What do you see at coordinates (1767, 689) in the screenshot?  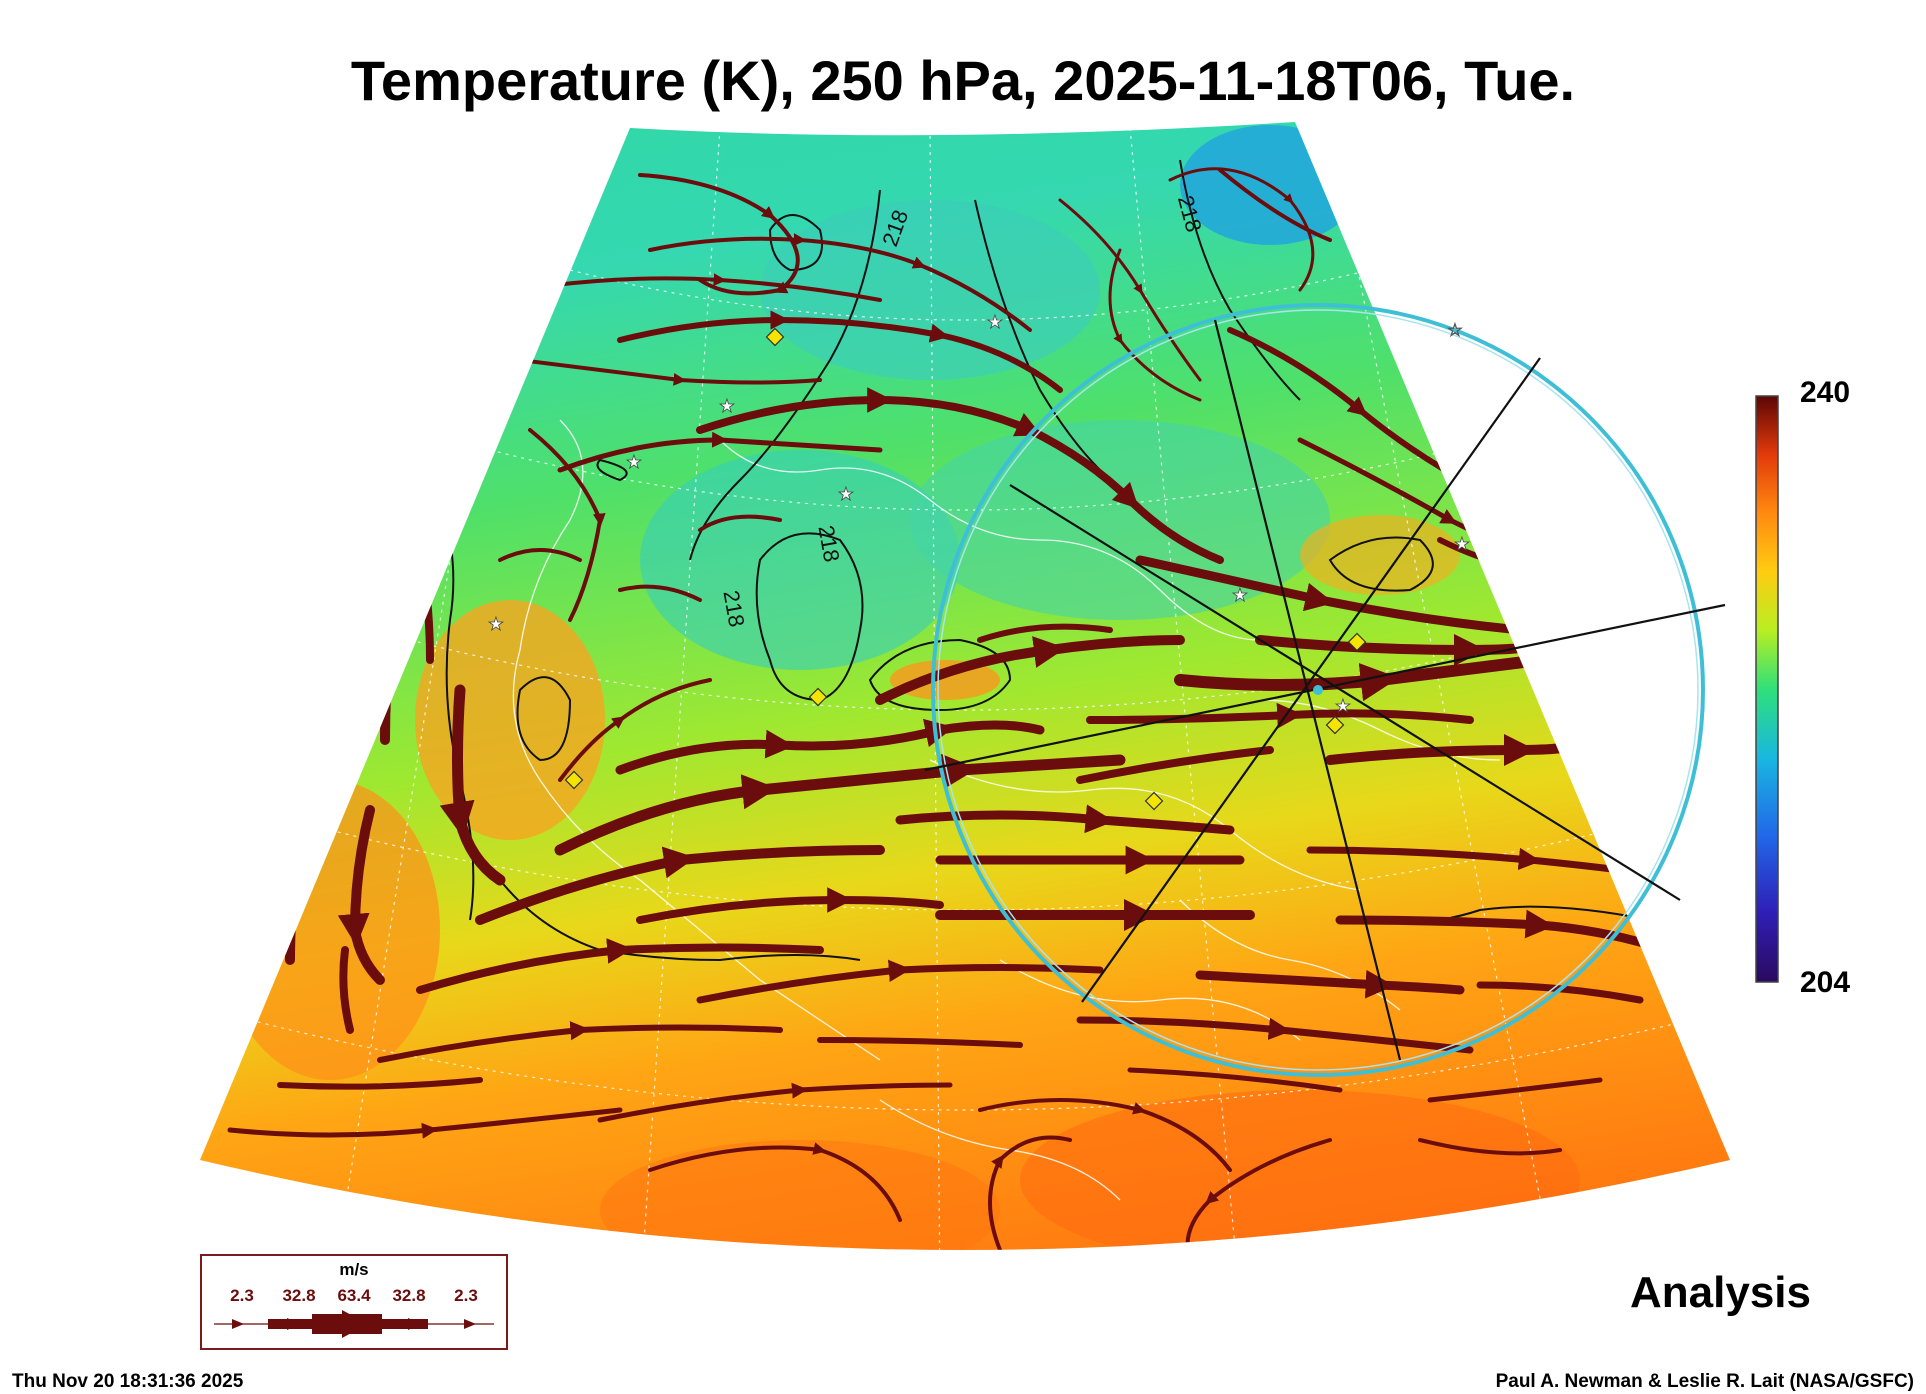 I see `colorbar` at bounding box center [1767, 689].